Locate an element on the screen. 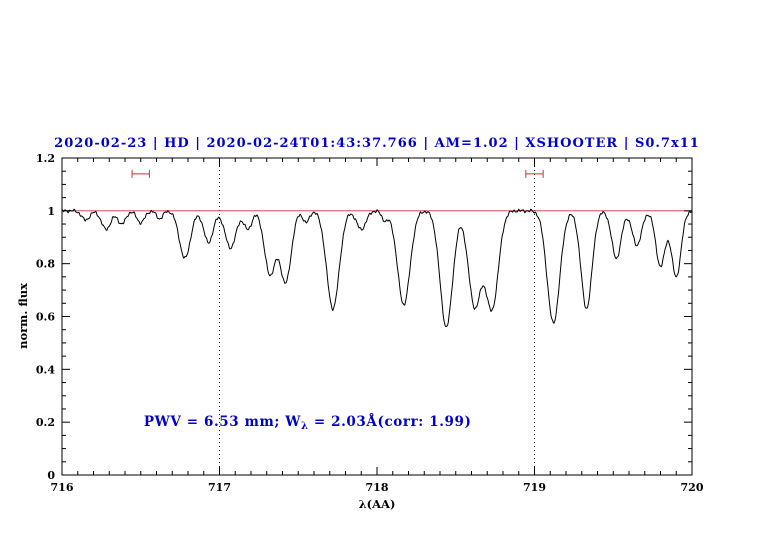 The width and height of the screenshot is (782, 542). y-tick-label: 0.4 is located at coordinates (45, 369).